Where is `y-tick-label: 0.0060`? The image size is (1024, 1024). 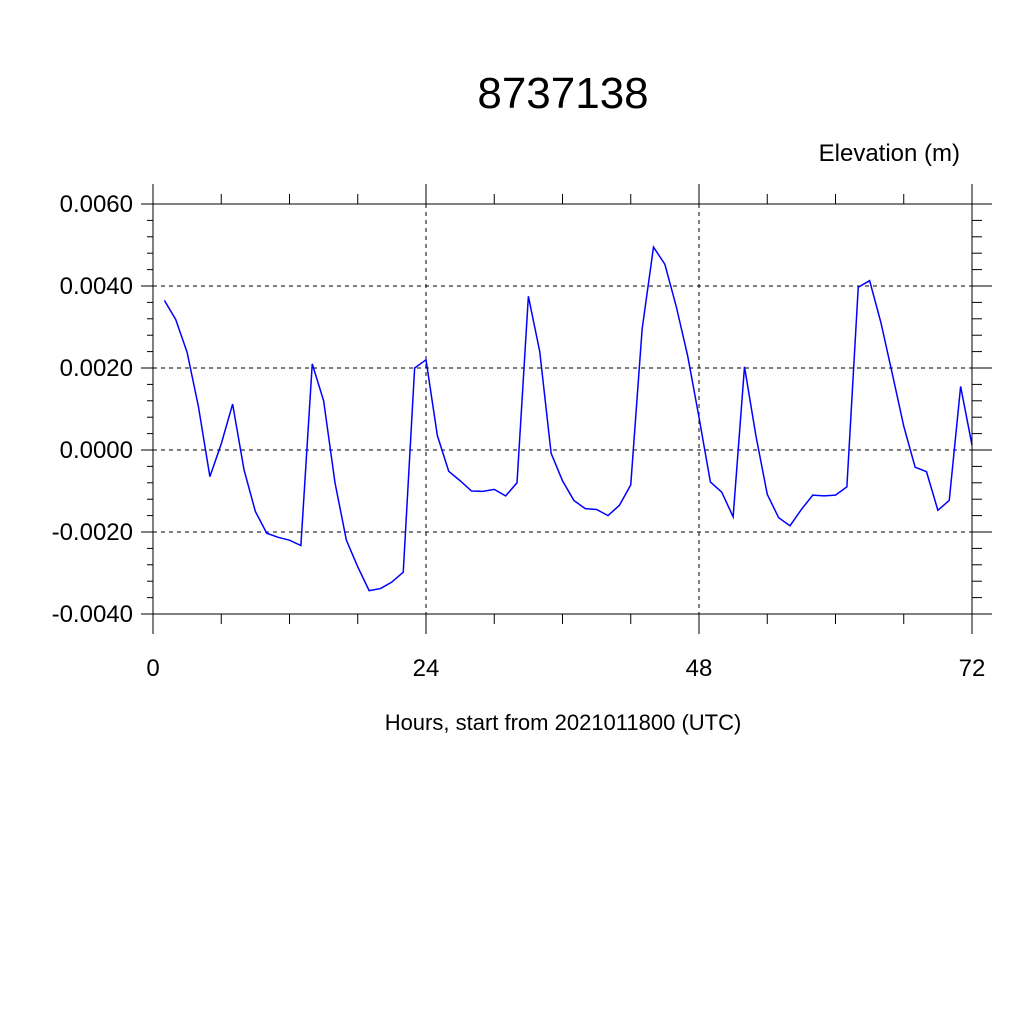
y-tick-label: 0.0060 is located at coordinates (96, 204).